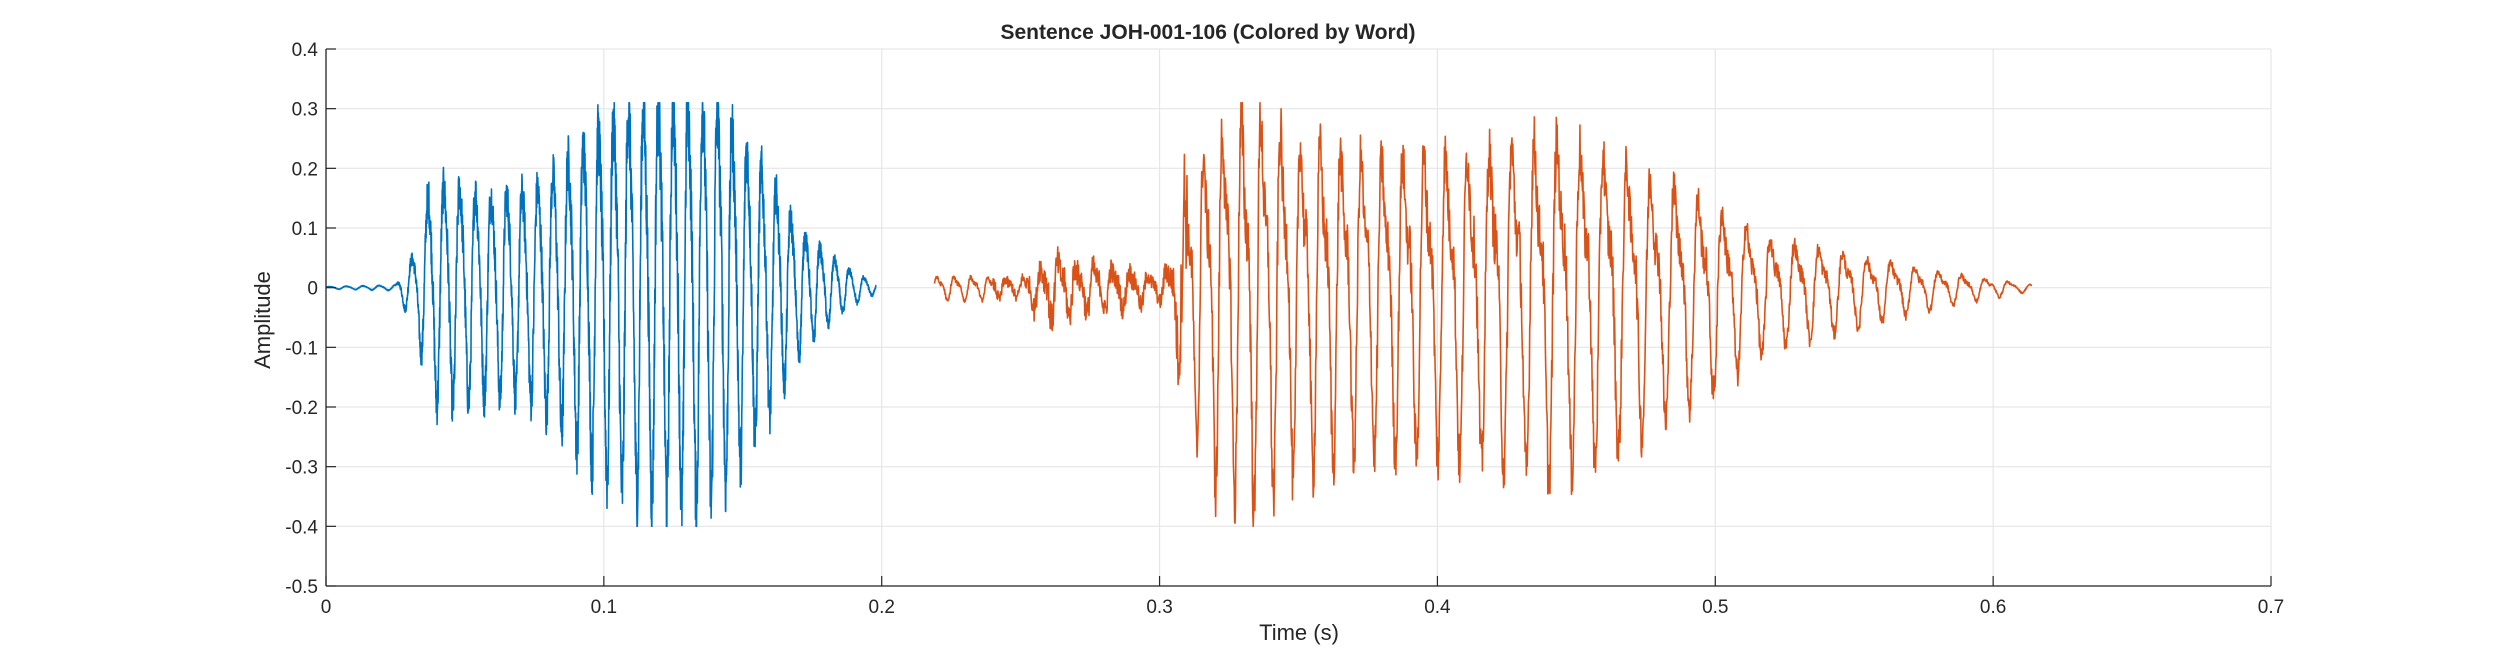 The height and width of the screenshot is (657, 2500). What do you see at coordinates (1159, 607) in the screenshot?
I see `x-tick-label: 0.3` at bounding box center [1159, 607].